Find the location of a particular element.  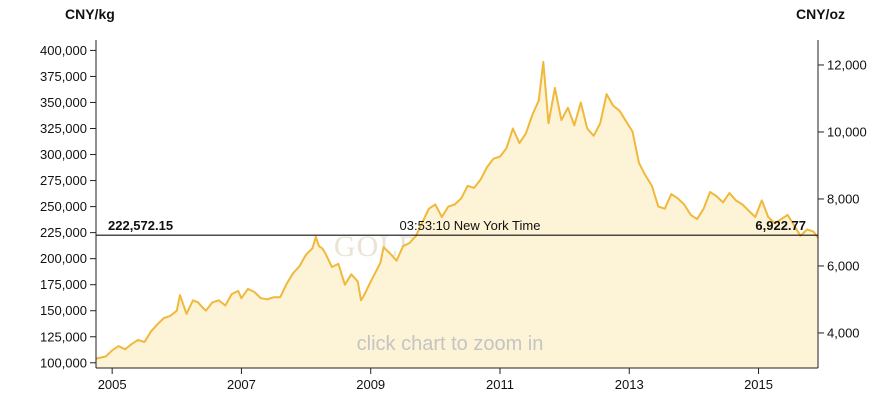

zoom-hint-text: click chart to zoom in is located at coordinates (450, 344).